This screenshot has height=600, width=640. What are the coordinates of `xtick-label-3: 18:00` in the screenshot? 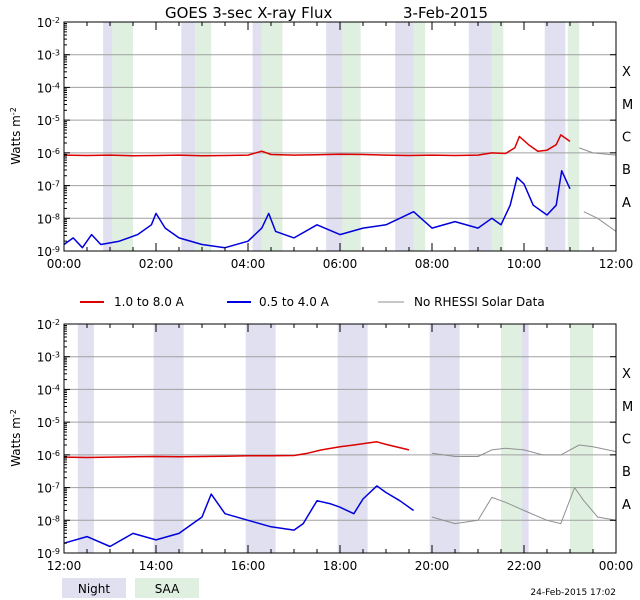 It's located at (340, 566).